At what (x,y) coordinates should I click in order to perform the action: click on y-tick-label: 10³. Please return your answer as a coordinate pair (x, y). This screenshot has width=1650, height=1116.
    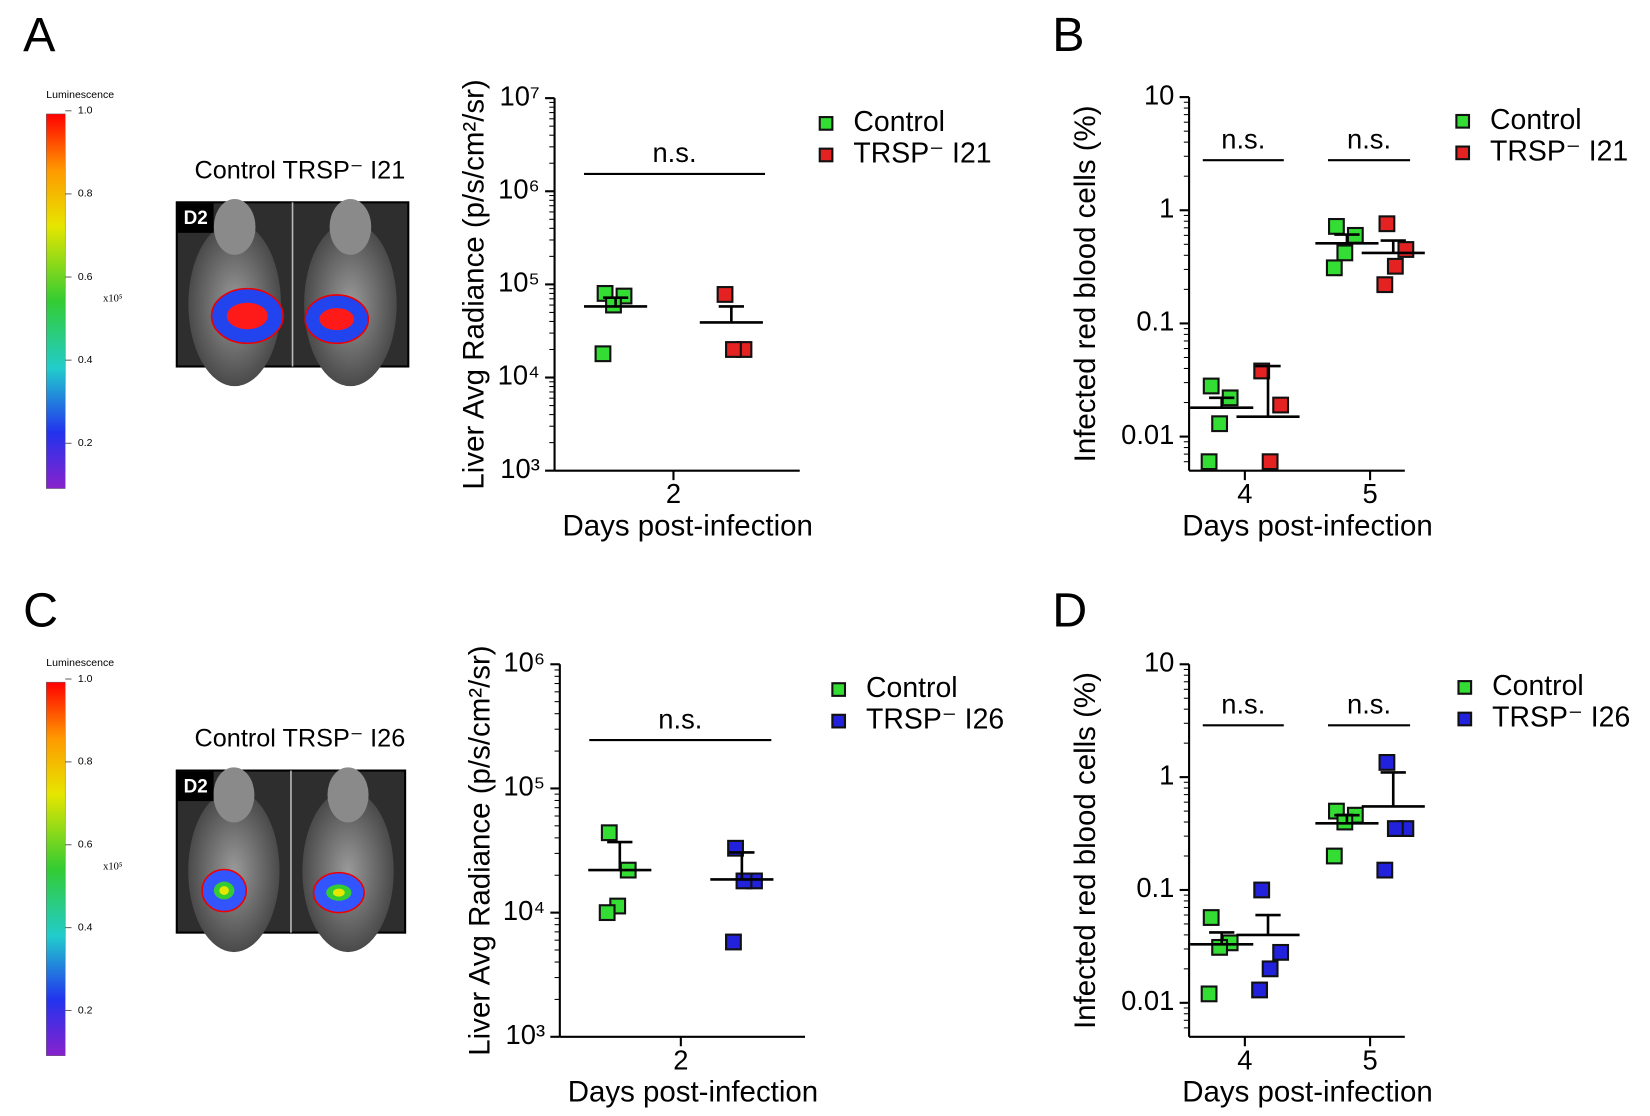
    Looking at the image, I should click on (520, 468).